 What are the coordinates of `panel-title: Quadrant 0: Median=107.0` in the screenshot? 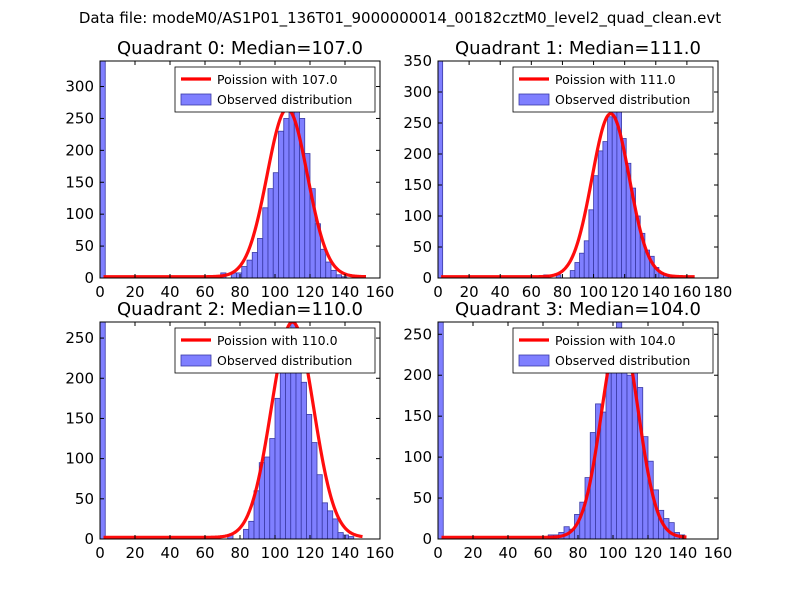 It's located at (240, 48).